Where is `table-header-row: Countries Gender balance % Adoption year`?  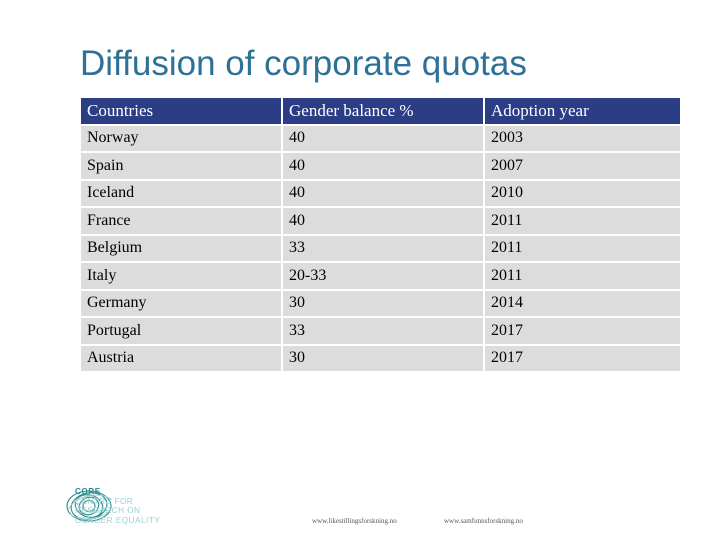
table-header-row: Countries Gender balance % Adoption year is located at coordinates (380, 111).